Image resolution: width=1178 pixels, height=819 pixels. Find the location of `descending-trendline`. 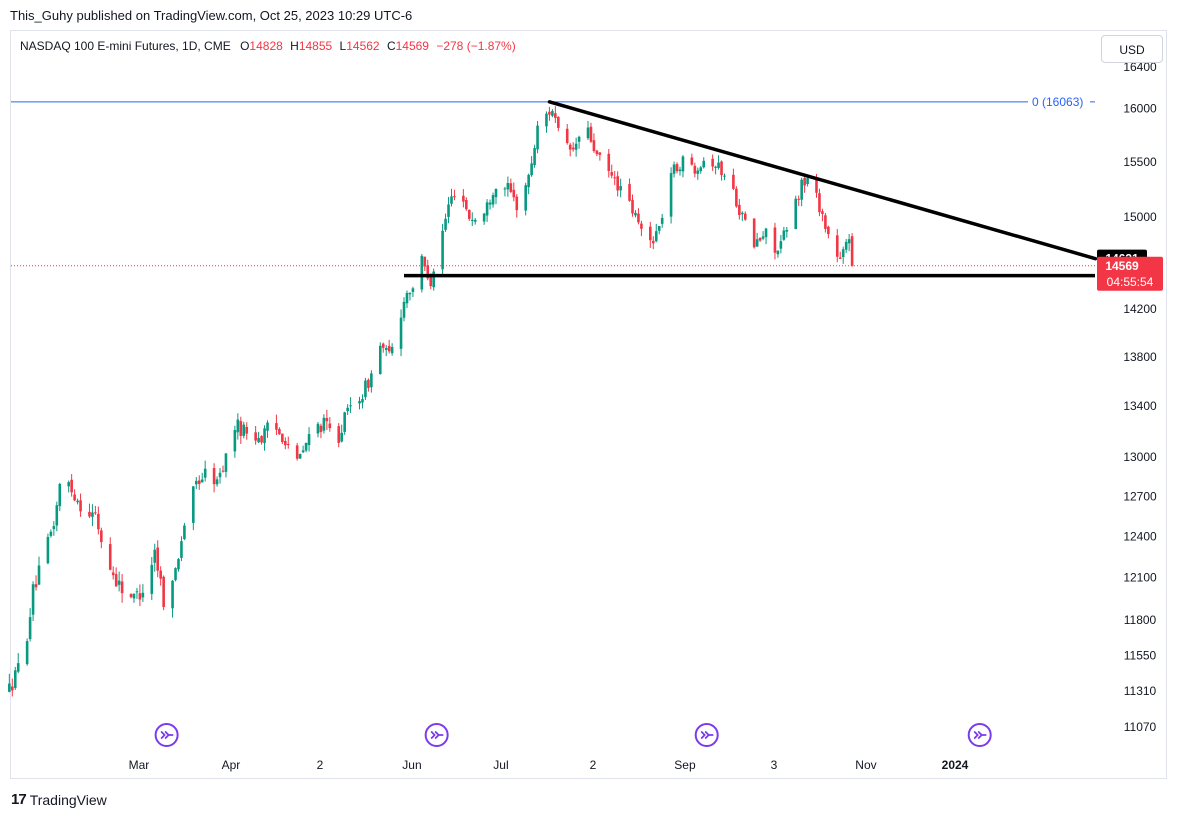

descending-trendline is located at coordinates (822, 180).